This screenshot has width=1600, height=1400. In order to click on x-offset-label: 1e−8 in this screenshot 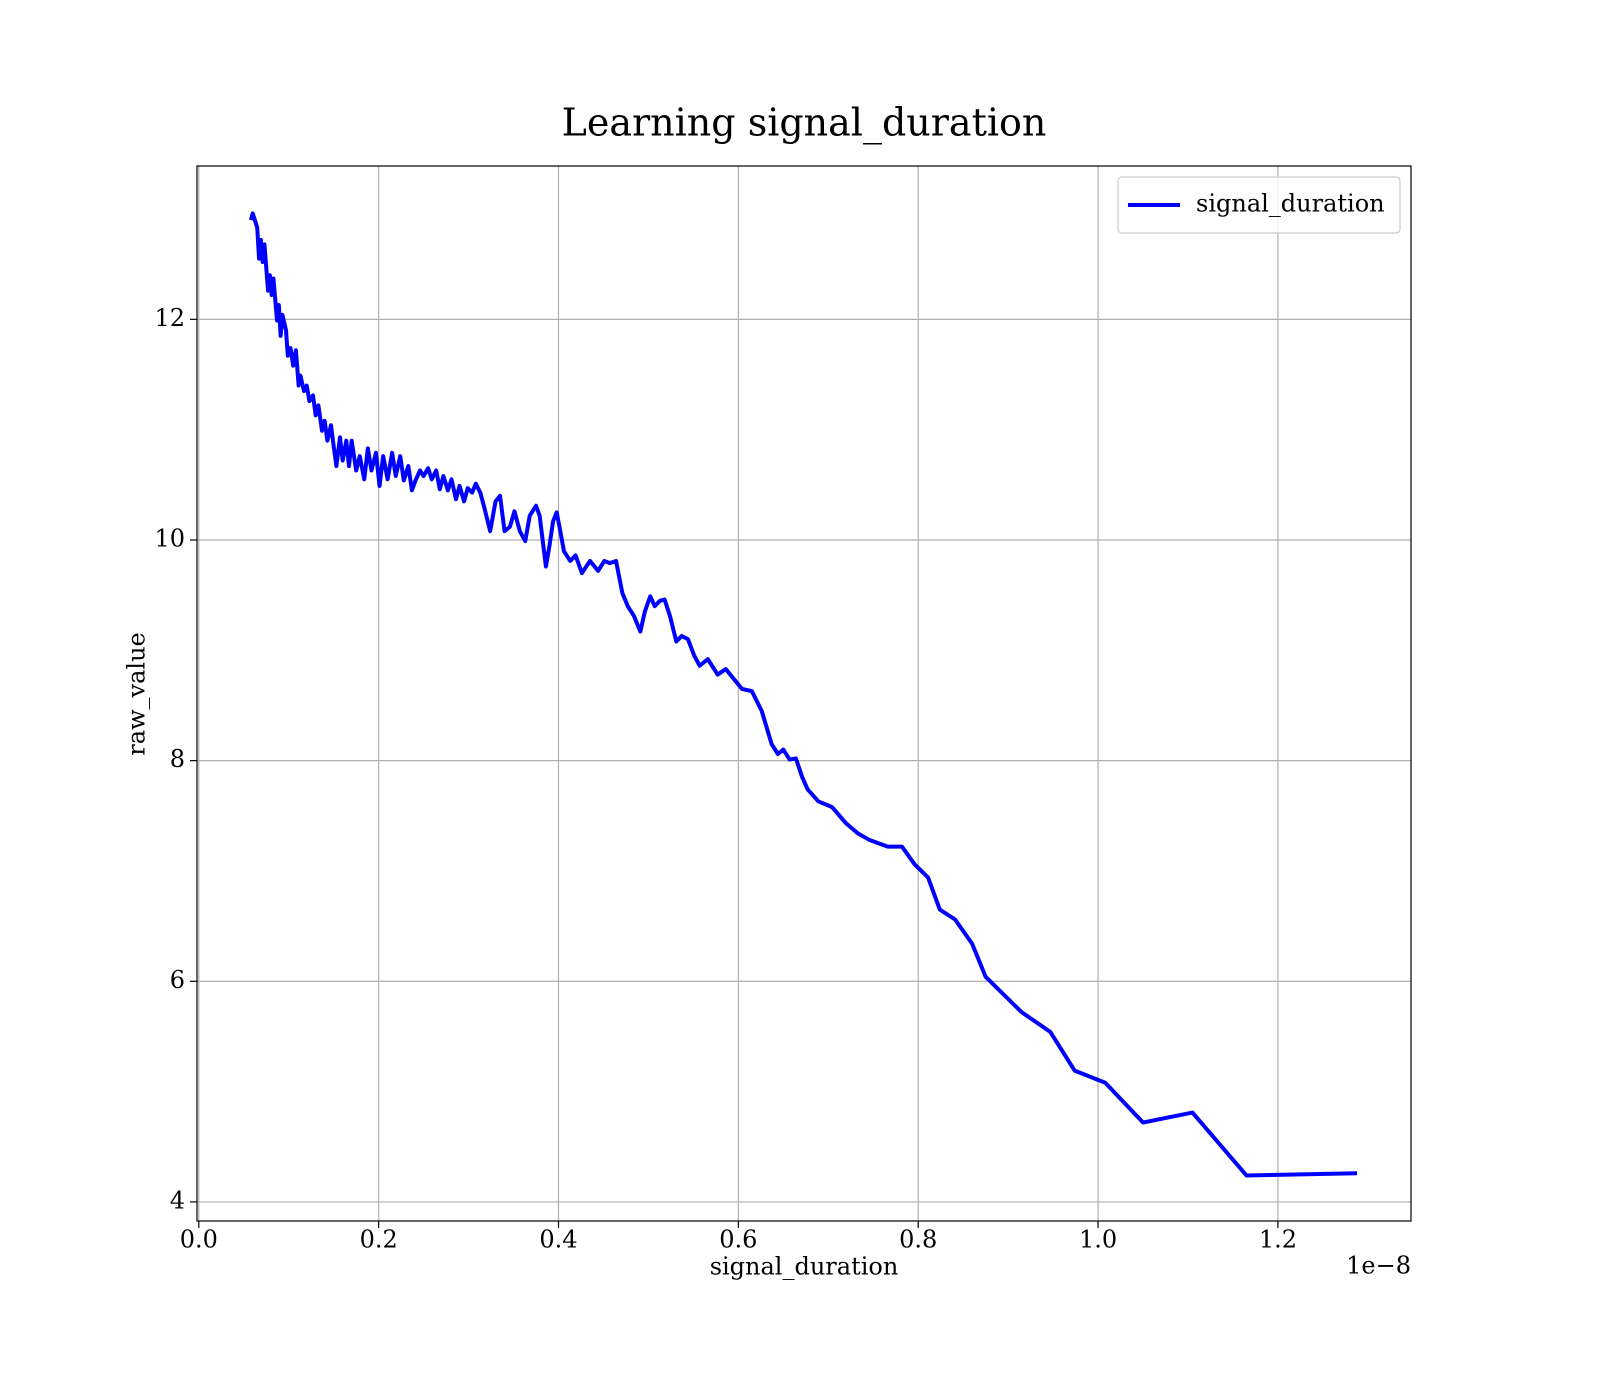, I will do `click(1378, 1266)`.